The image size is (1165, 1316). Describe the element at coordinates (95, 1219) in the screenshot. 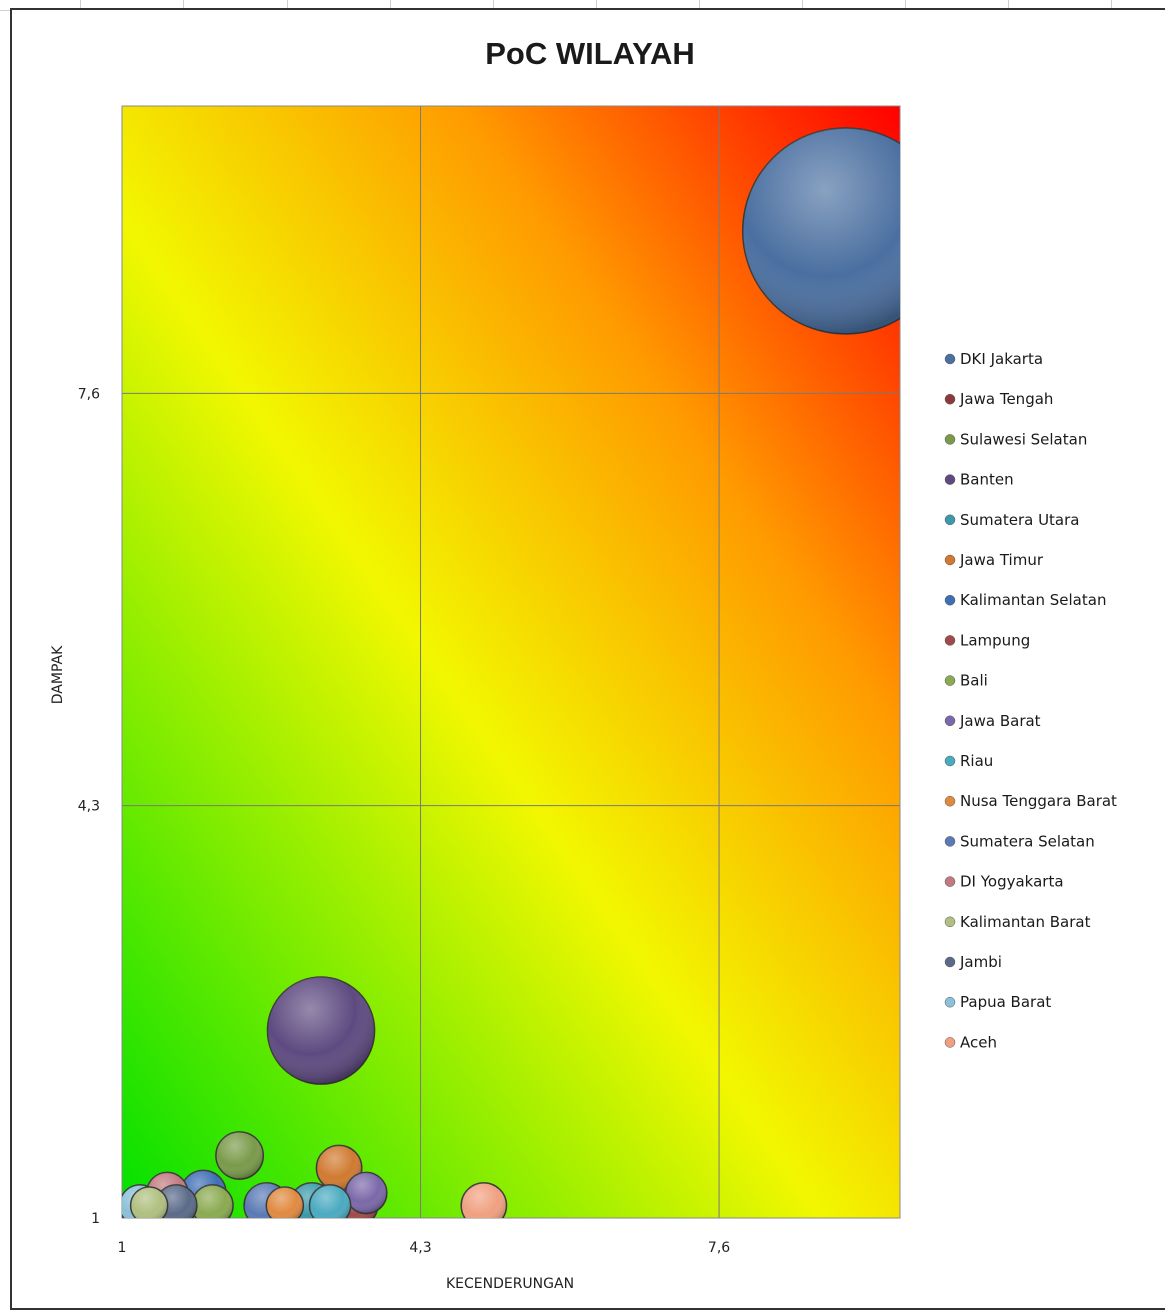

I see `y-tick-label: 1` at that location.